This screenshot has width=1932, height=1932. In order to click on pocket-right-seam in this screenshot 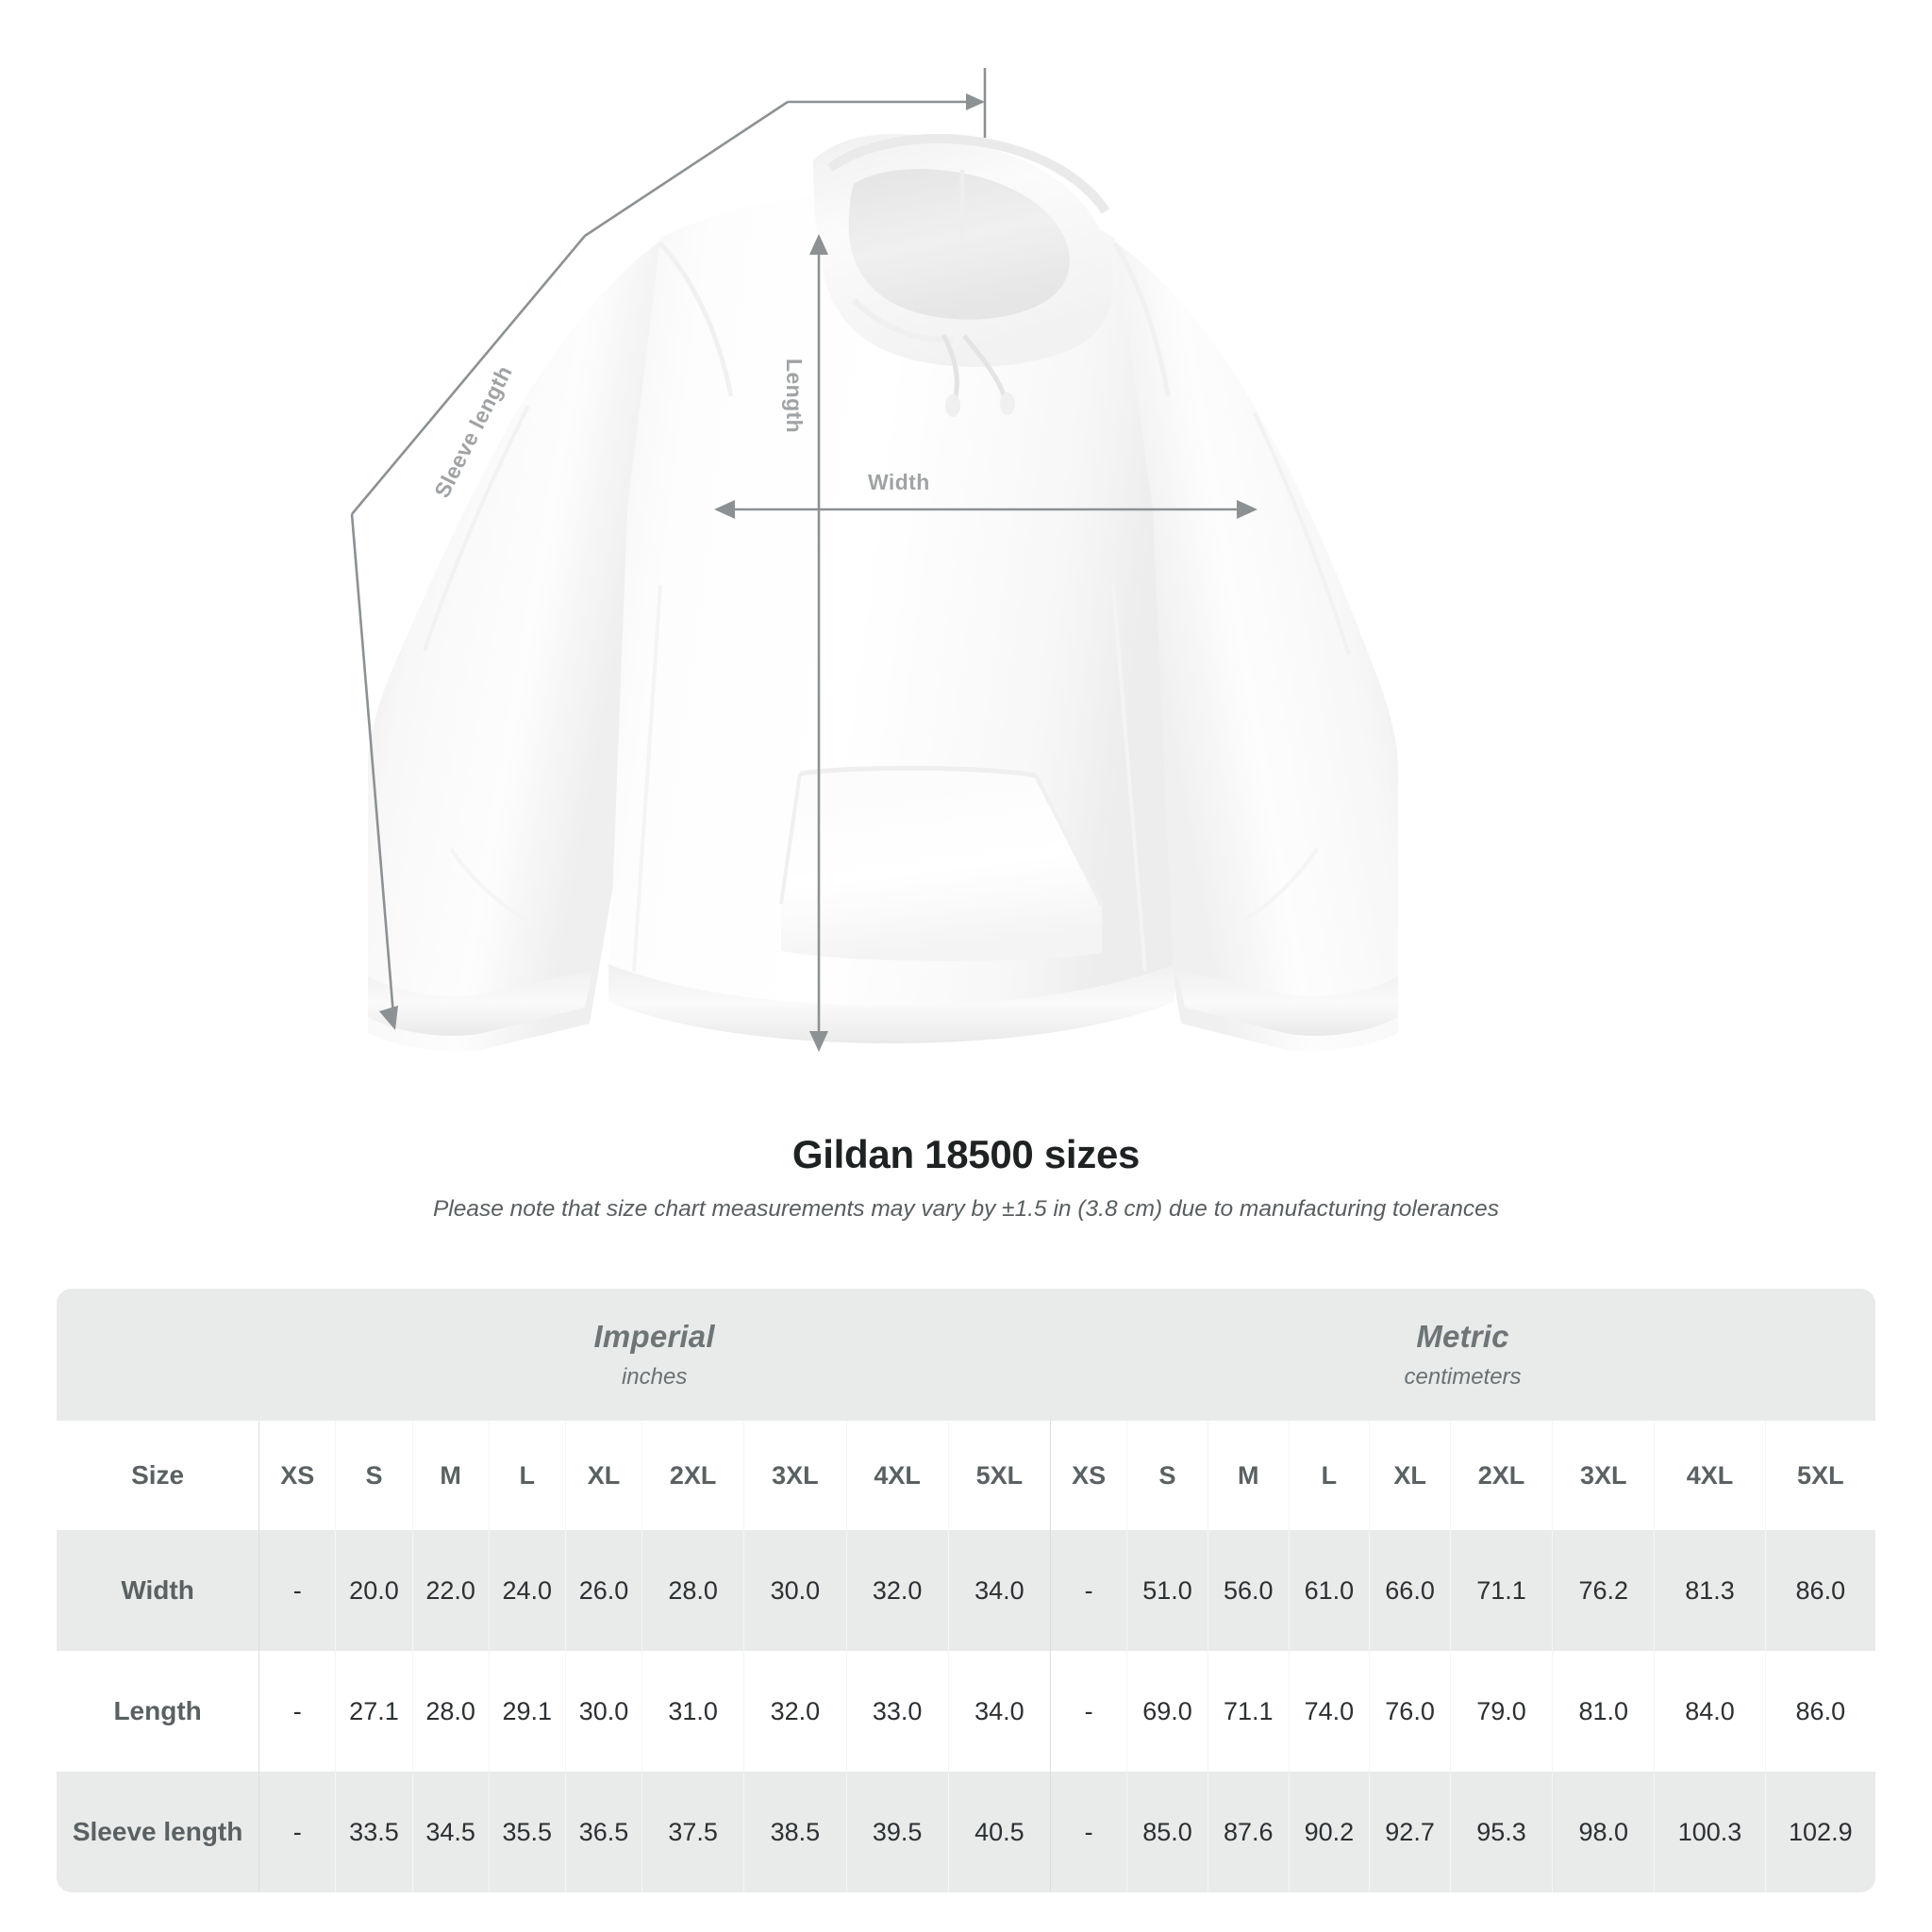, I will do `click(1069, 840)`.